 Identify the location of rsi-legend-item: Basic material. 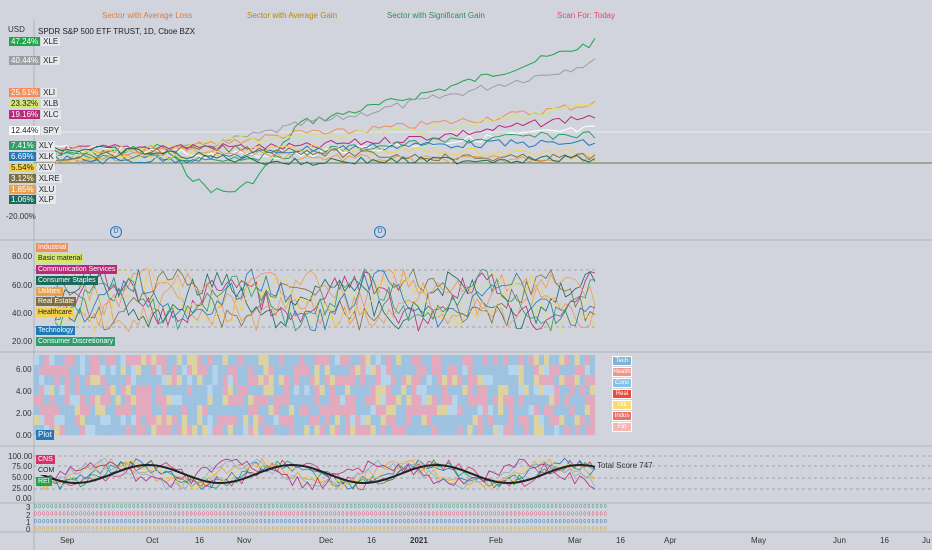
(60, 258).